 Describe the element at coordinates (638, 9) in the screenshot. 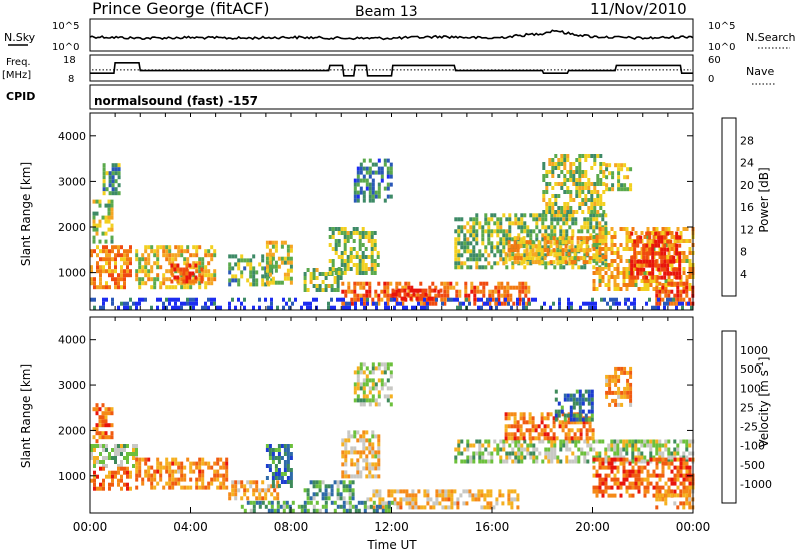

I see `date-label: 11/Nov/2010` at that location.